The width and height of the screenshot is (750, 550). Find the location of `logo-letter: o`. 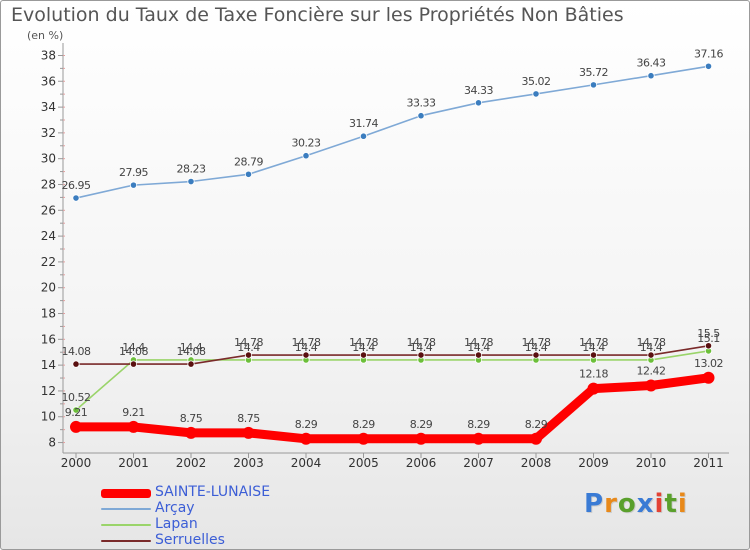

logo-letter: o is located at coordinates (627, 504).